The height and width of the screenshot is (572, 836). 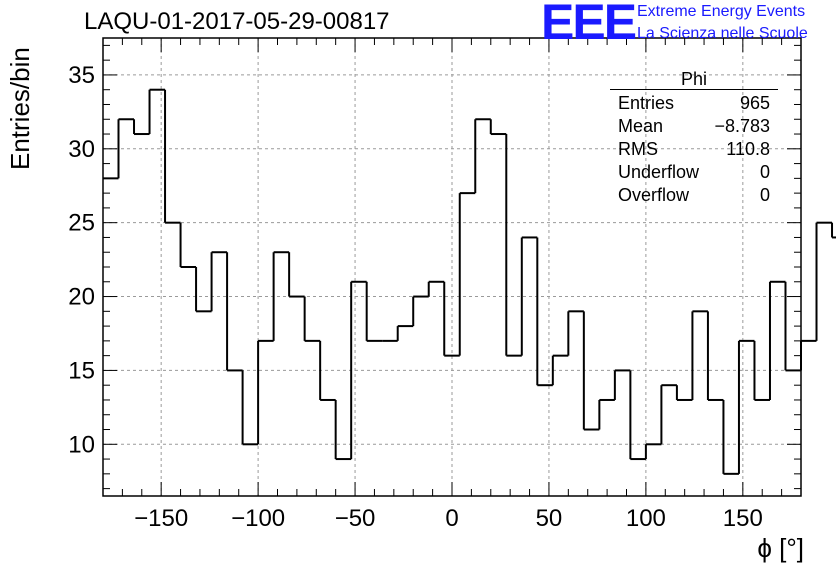 What do you see at coordinates (654, 195) in the screenshot?
I see `stats-label: Overflow` at bounding box center [654, 195].